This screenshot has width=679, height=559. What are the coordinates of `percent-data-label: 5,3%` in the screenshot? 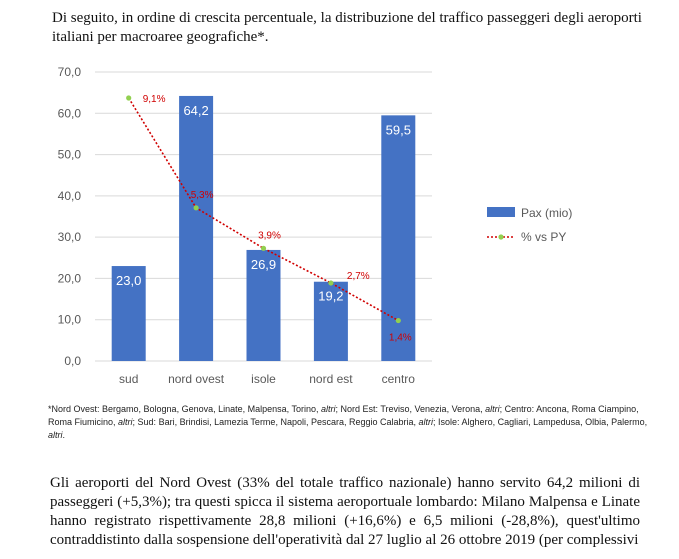 It's located at (202, 195).